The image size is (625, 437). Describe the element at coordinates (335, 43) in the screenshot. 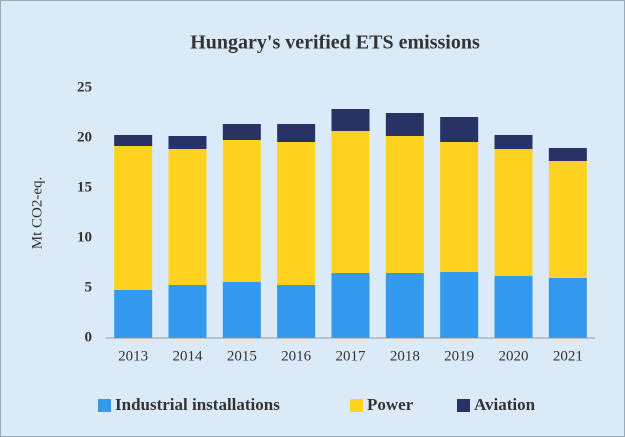

I see `chart-title: Hungary's verified ETS emissions` at that location.